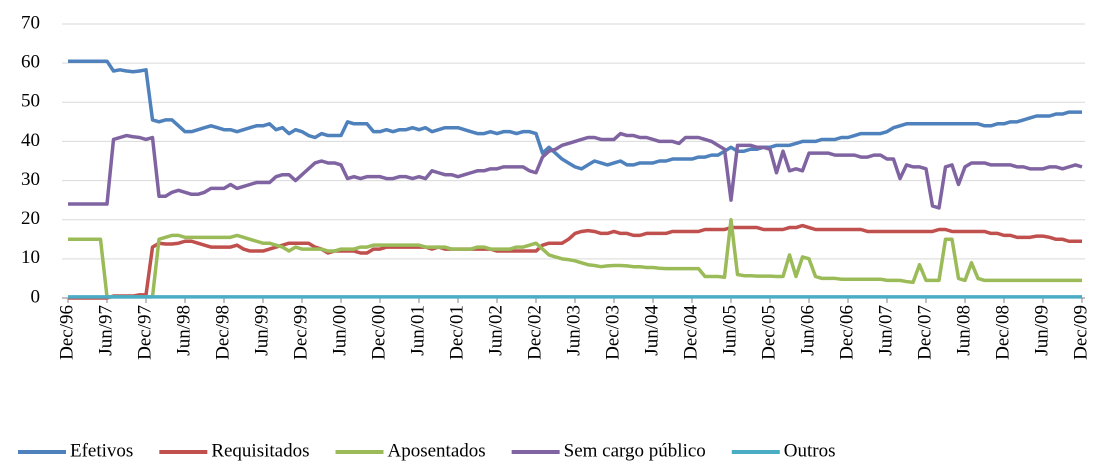  Describe the element at coordinates (573, 330) in the screenshot. I see `x-tick-label: Jun/03` at that location.